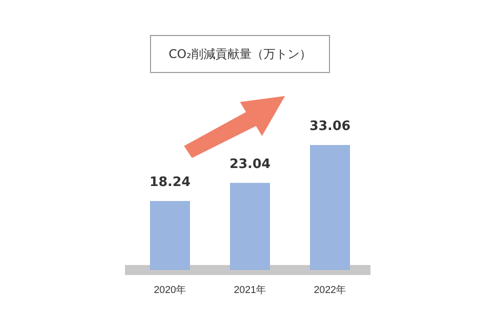  Describe the element at coordinates (170, 290) in the screenshot. I see `x-tick-label: 2020年` at that location.